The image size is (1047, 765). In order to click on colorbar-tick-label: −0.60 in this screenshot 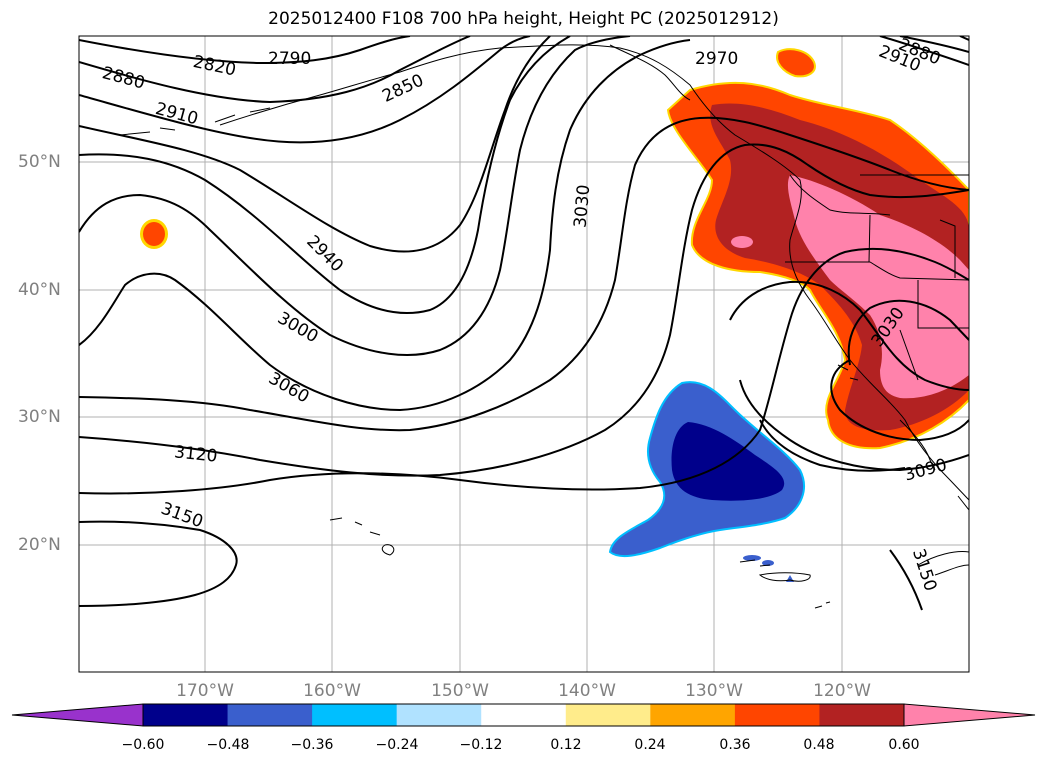, I will do `click(143, 745)`.